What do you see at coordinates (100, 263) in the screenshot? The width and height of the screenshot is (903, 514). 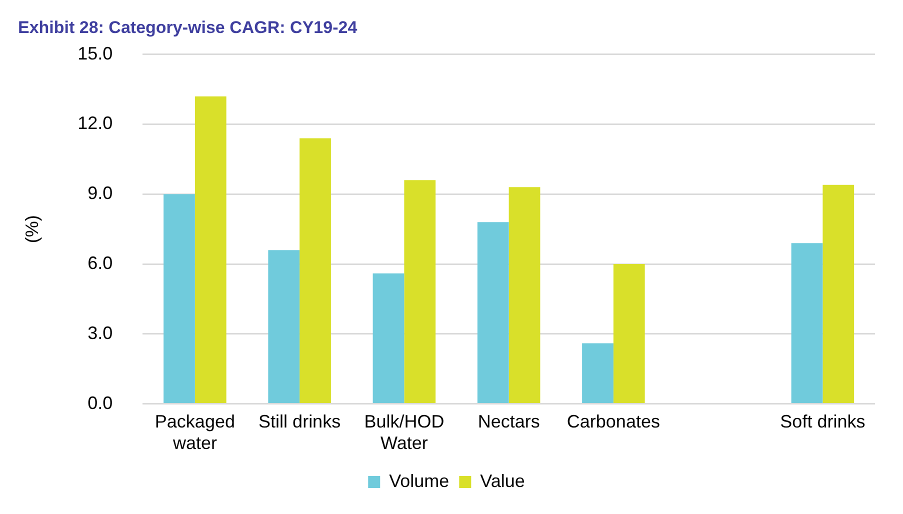 I see `y-tick-label: 6.0` at bounding box center [100, 263].